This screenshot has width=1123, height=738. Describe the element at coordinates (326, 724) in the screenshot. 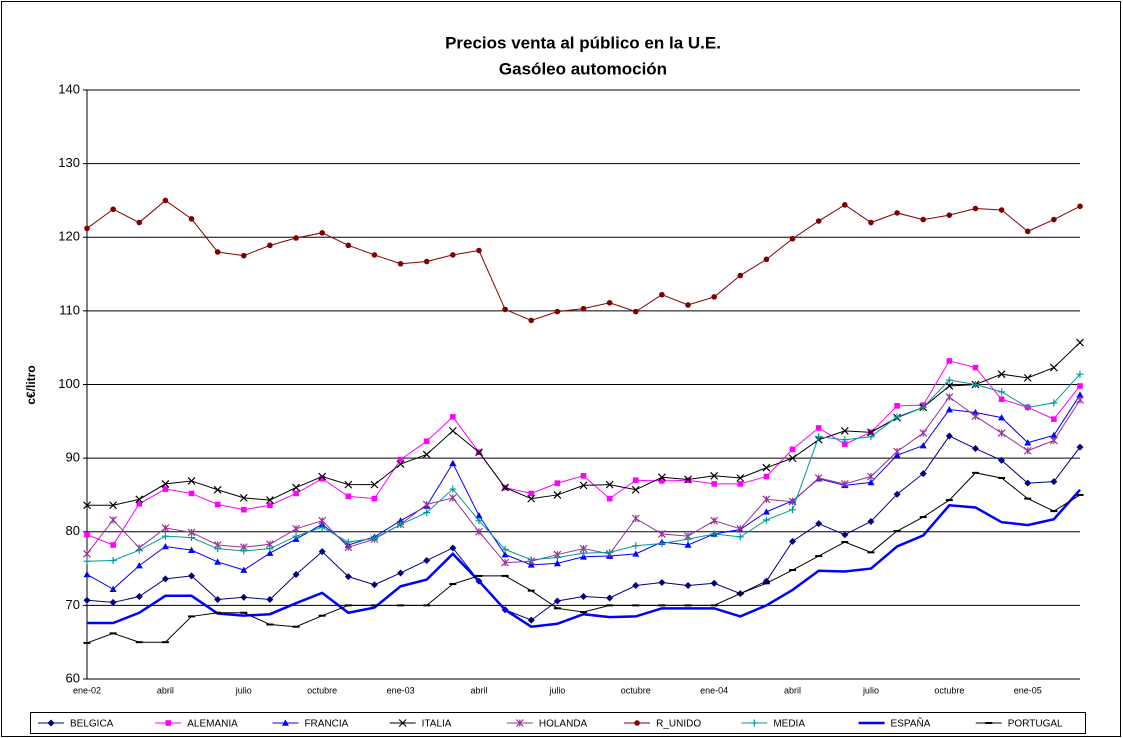

I see `legend-label: FRANCIA` at that location.